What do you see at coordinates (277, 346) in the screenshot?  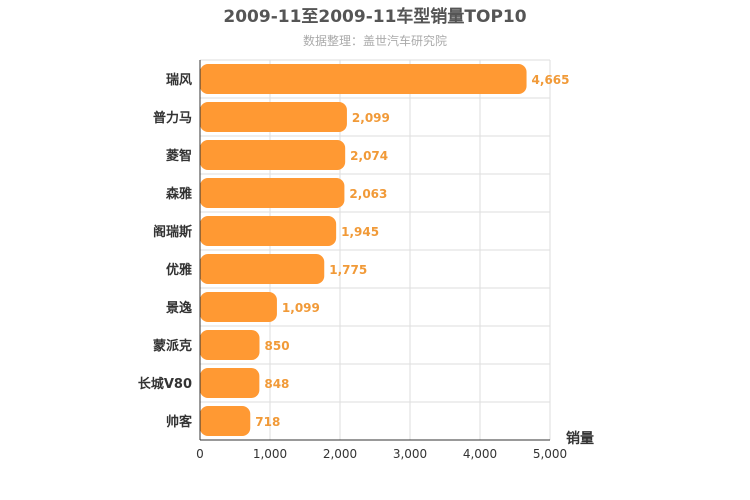 I see `value-label: 850` at bounding box center [277, 346].